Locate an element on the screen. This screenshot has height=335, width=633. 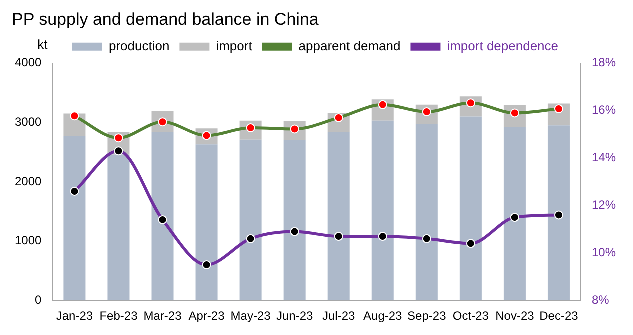
y-tick-label: 4000 is located at coordinates (28, 63).